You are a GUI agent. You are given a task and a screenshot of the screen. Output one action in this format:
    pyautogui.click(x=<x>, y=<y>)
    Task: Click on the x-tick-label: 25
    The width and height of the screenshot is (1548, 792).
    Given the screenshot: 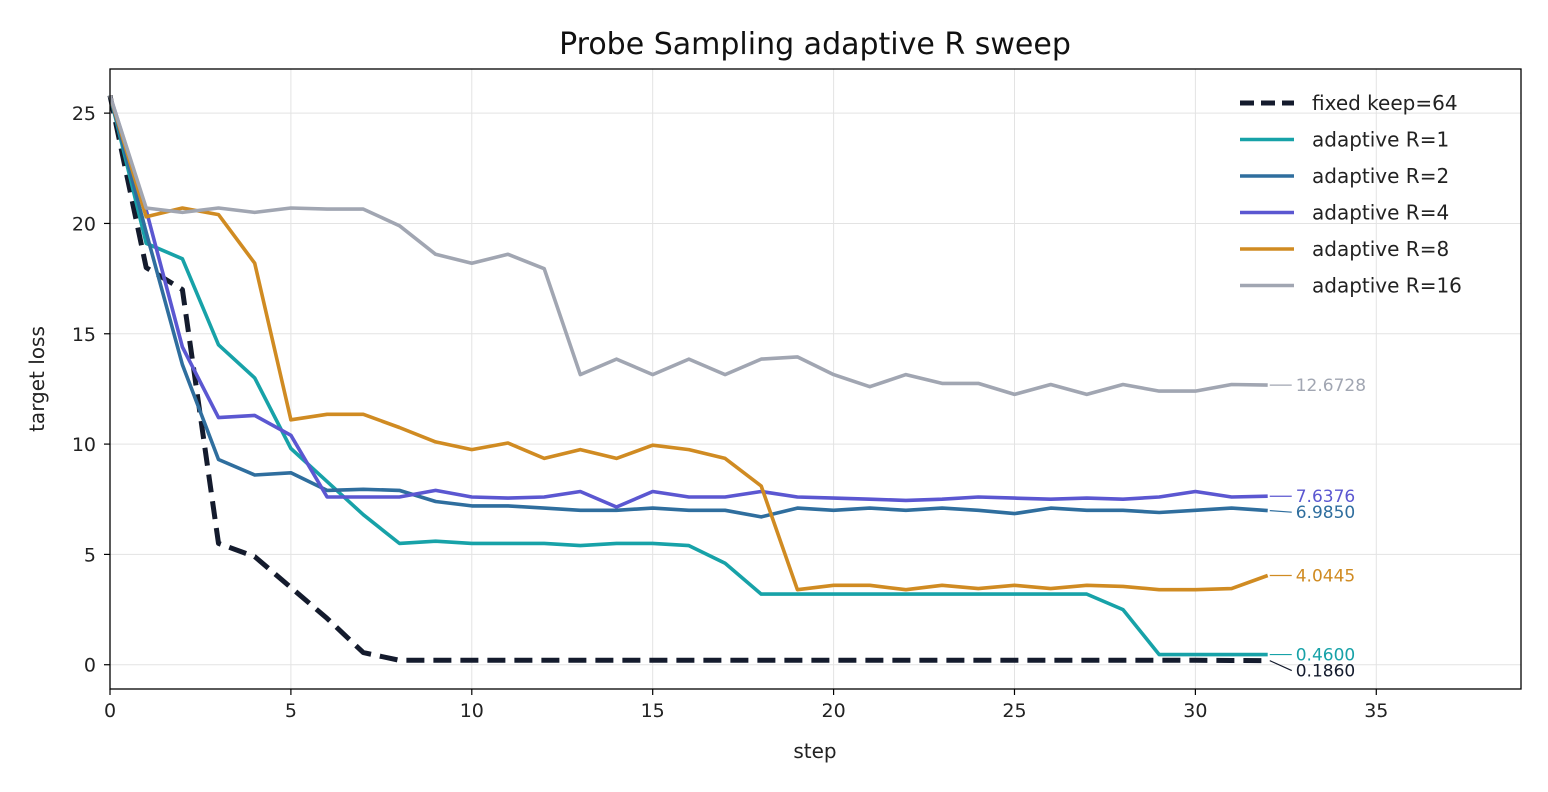 What is the action you would take?
    pyautogui.click(x=1014, y=711)
    